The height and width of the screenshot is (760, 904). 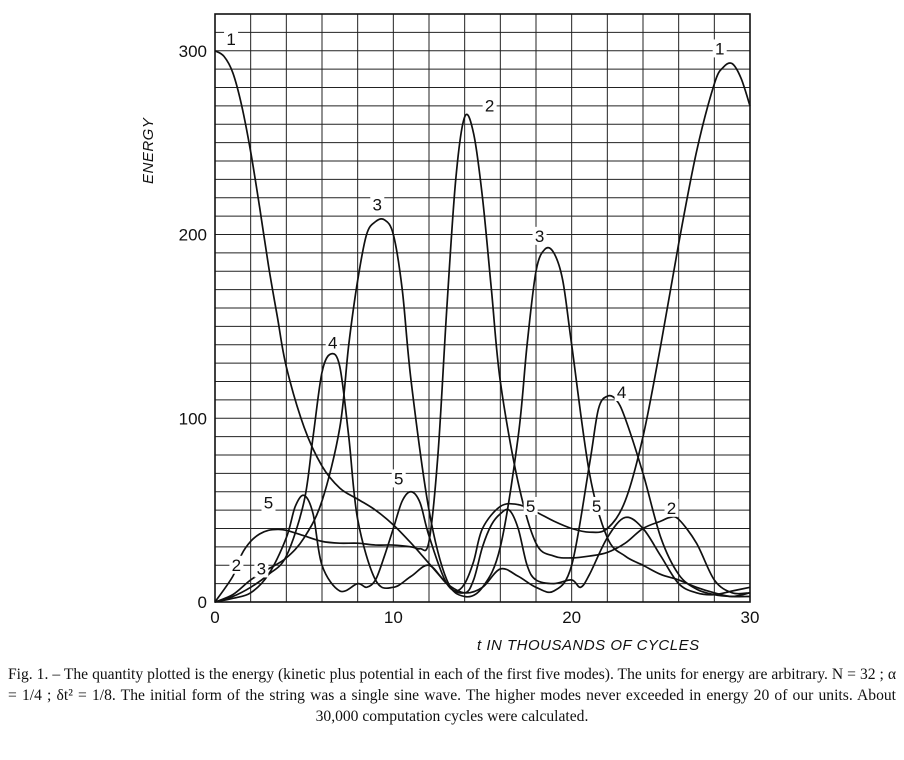 I want to click on x-tick-label: 0, so click(x=214, y=617).